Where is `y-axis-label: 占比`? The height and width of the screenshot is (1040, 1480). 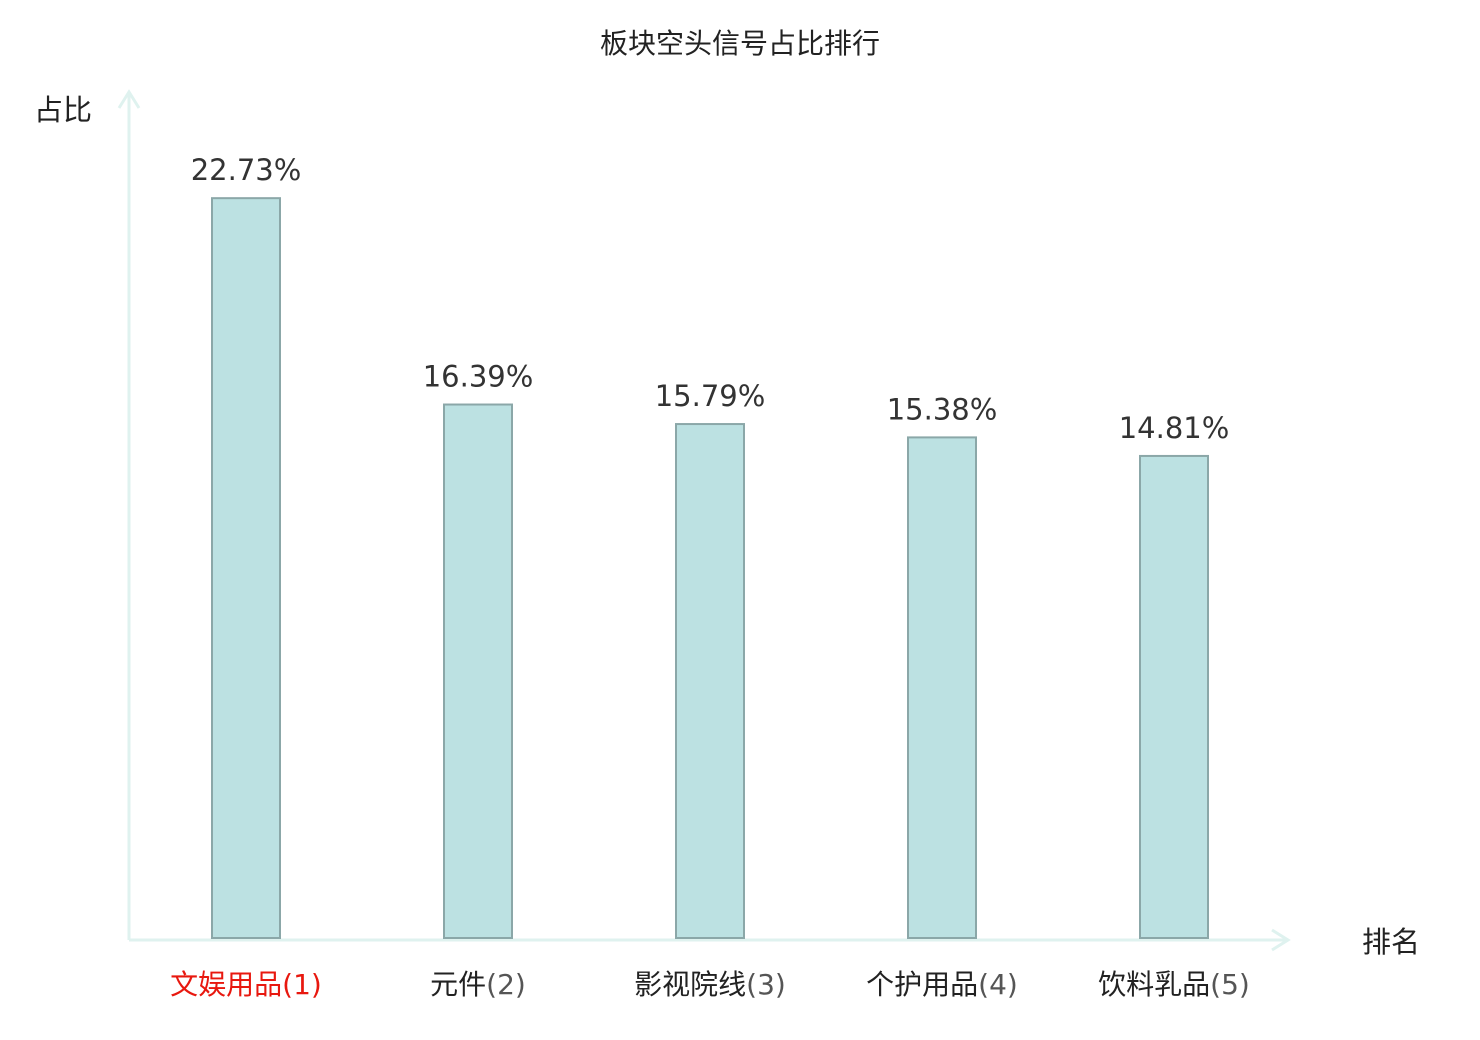 y-axis-label: 占比 is located at coordinates (63, 110).